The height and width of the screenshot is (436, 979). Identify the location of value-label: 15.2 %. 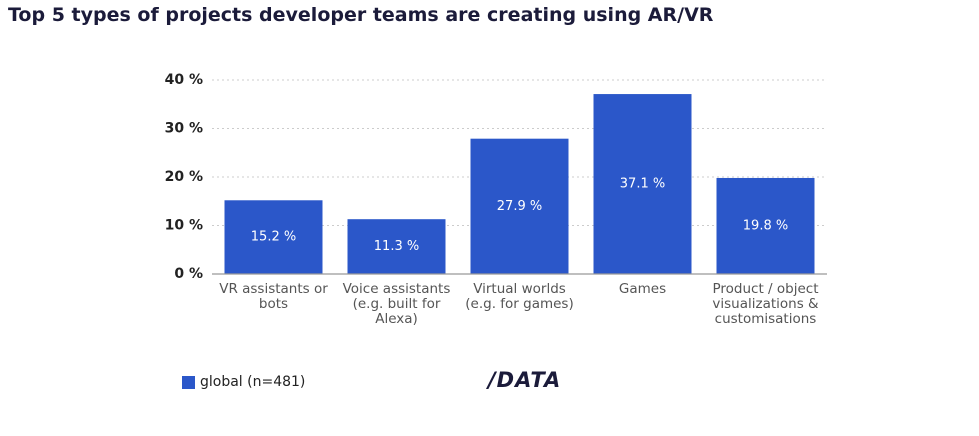
(273, 237).